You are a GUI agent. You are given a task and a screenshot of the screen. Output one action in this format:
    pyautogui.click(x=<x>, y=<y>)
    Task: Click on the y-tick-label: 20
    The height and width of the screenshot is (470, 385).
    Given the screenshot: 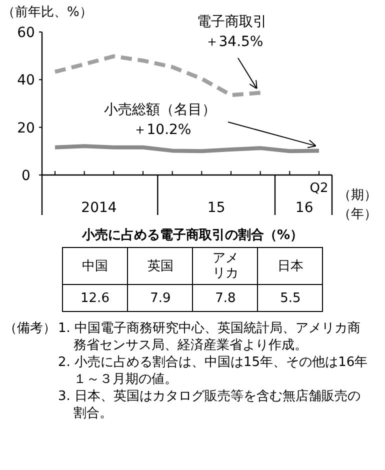 What is the action you would take?
    pyautogui.click(x=26, y=128)
    